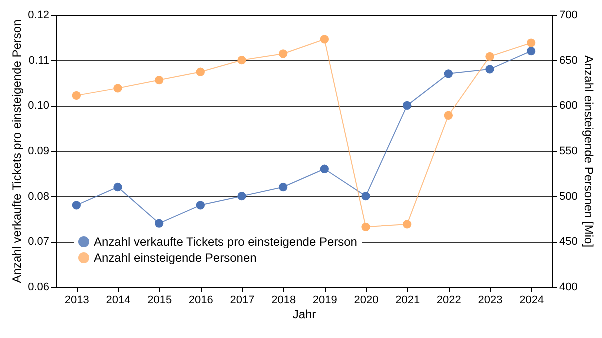 The image size is (602, 338). I want to click on y-tick-label: 0.11, so click(39, 60).